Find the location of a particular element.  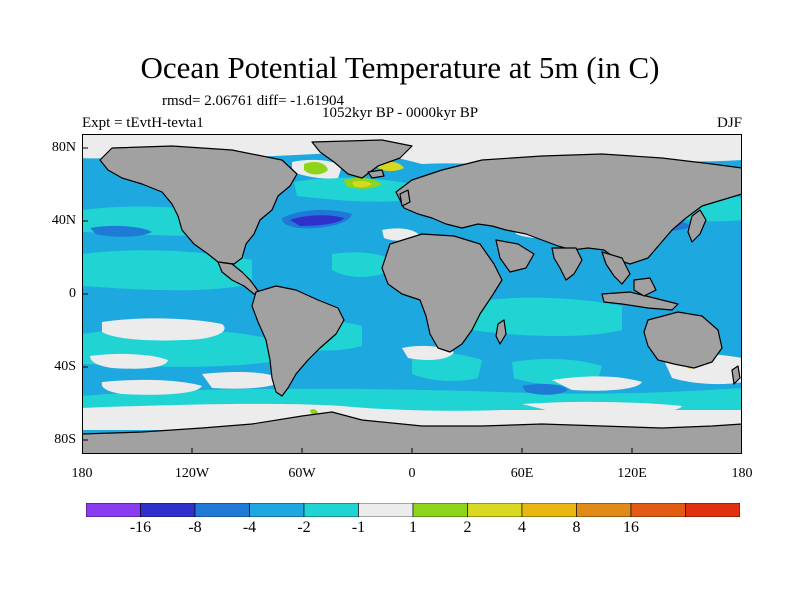

lat-label-40s: 40S is located at coordinates (65, 366).